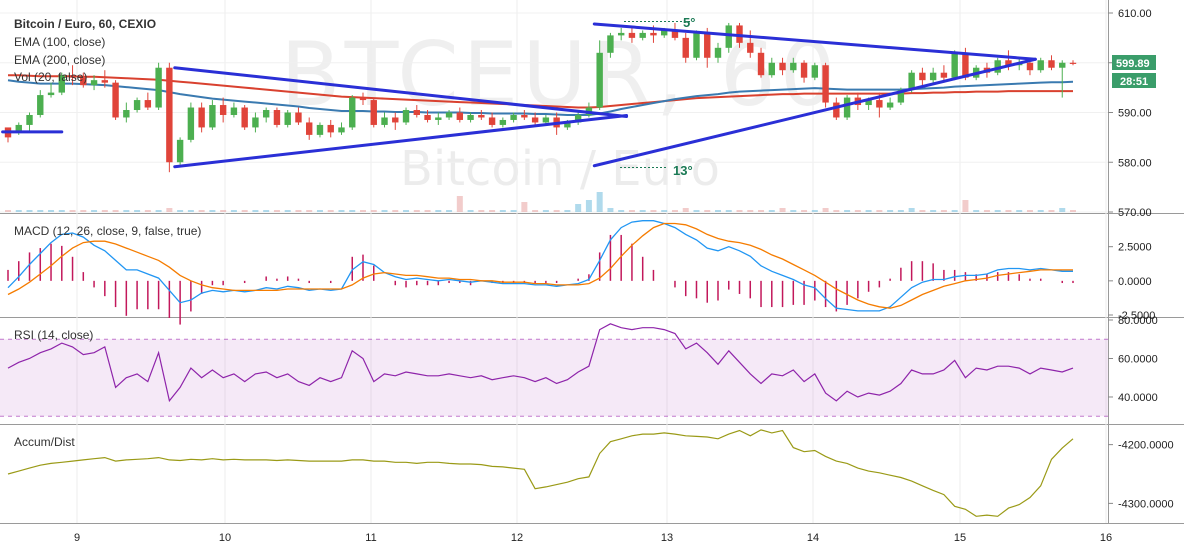 The width and height of the screenshot is (1184, 550). What do you see at coordinates (77, 538) in the screenshot?
I see `x-tick-label: 9` at bounding box center [77, 538].